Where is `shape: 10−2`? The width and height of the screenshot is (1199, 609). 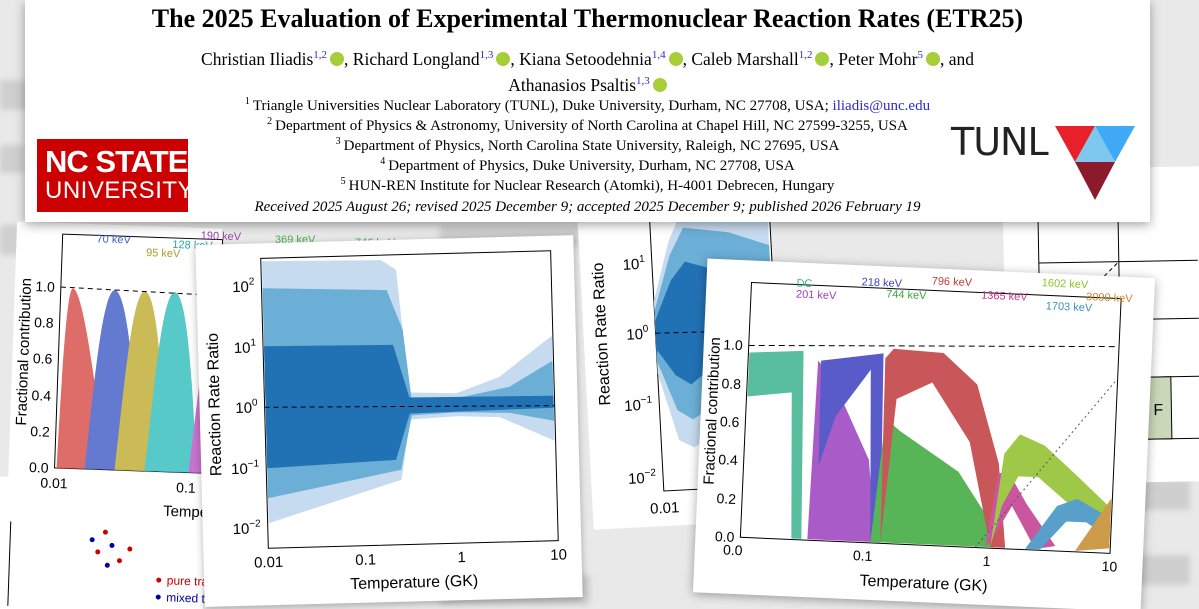
shape: 10−2 is located at coordinates (246, 528).